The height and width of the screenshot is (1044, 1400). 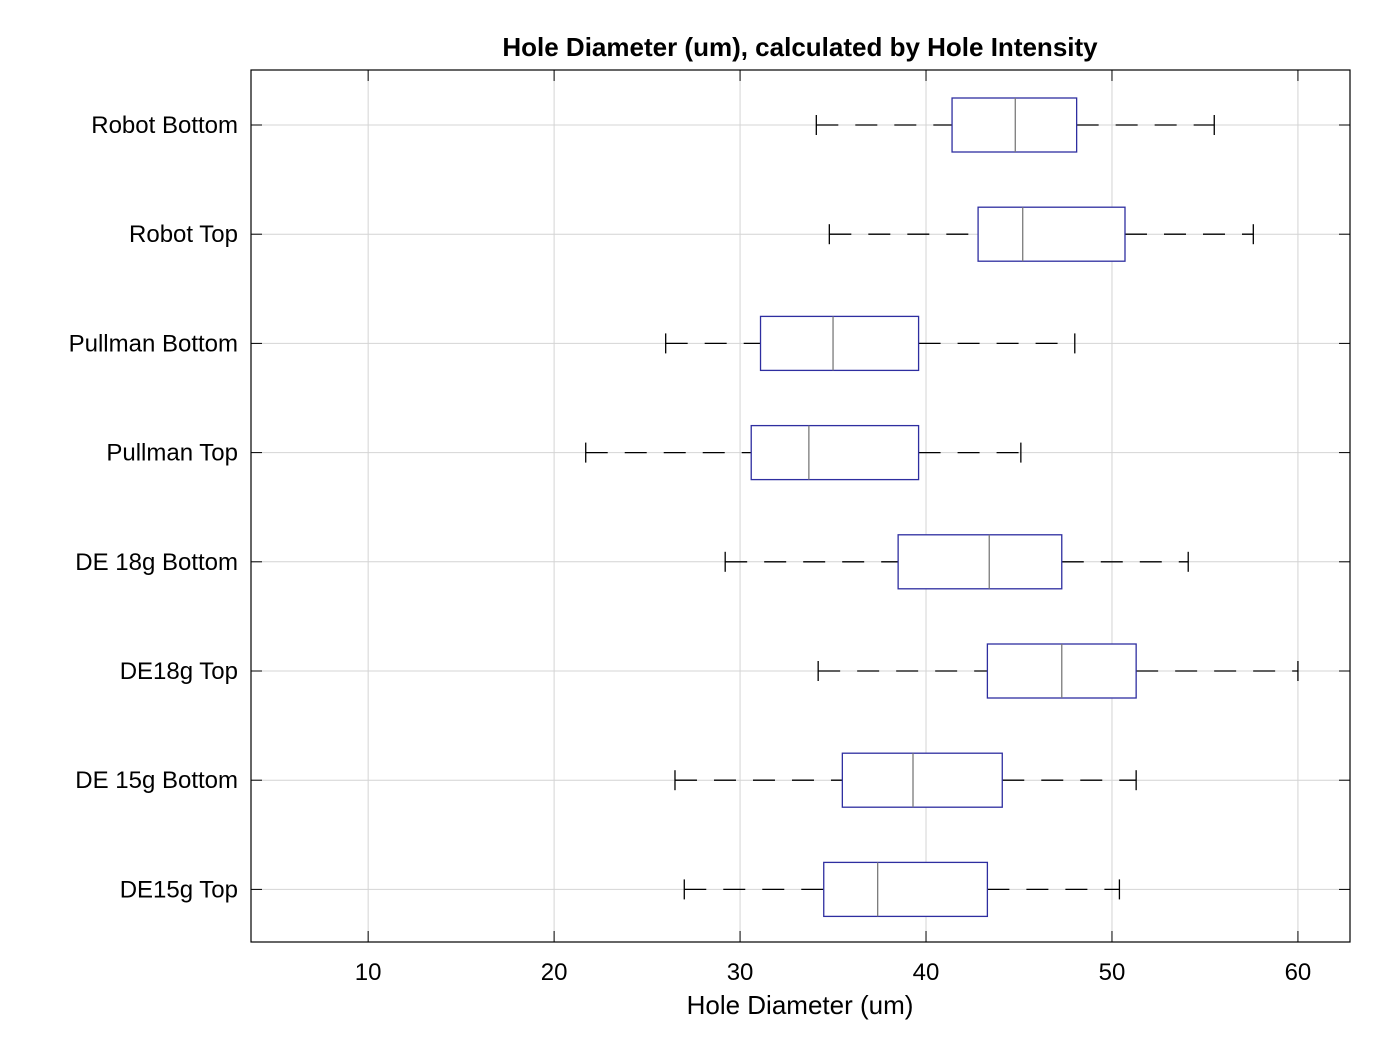 What do you see at coordinates (164, 125) in the screenshot?
I see `y-tick-label: Robot Bottom` at bounding box center [164, 125].